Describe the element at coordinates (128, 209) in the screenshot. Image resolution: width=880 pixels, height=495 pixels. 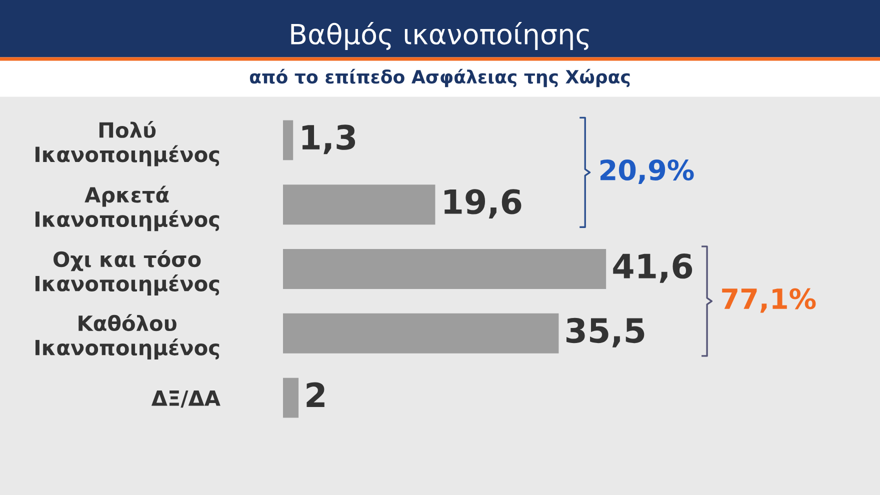
I see `y-tick-label: Αρκετά Ικανοποιημένος` at that location.